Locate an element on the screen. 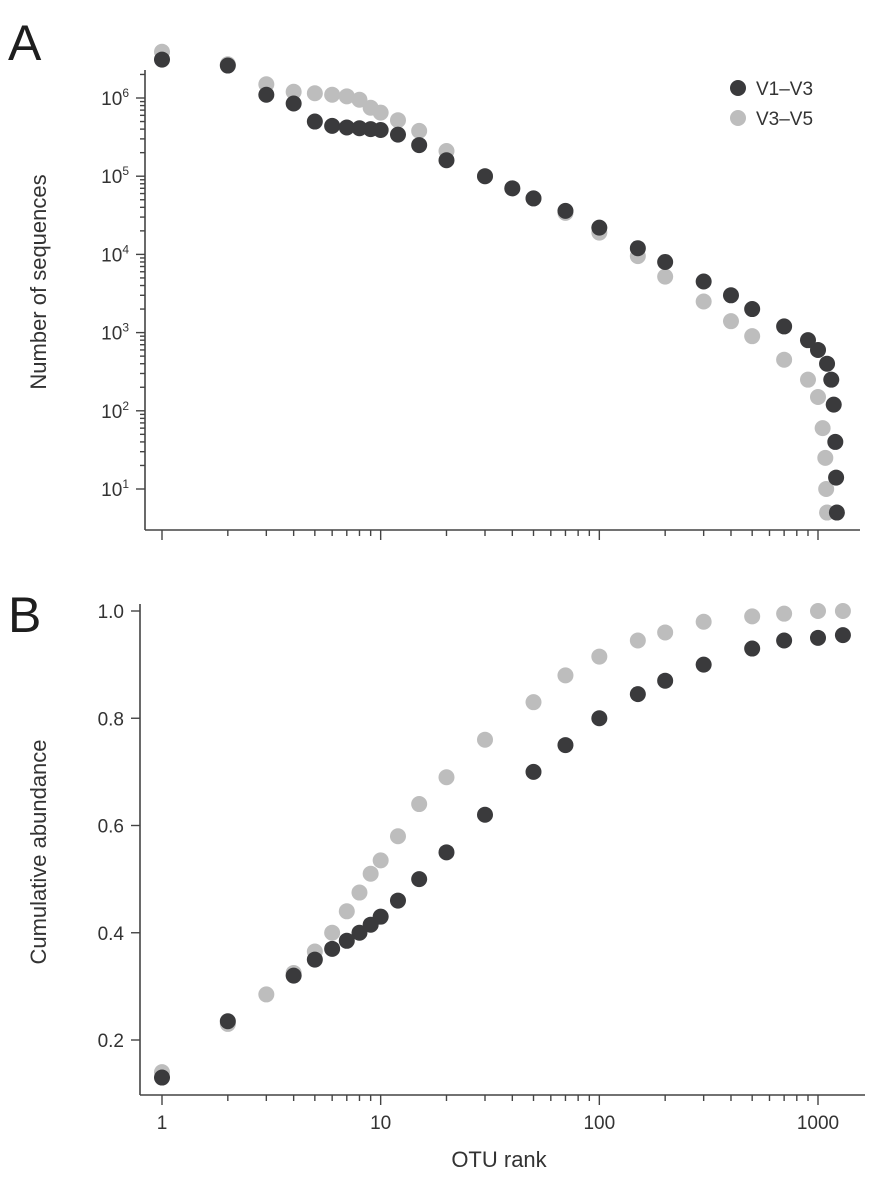 Image resolution: width=870 pixels, height=1182 pixels. panel-b-x-tick-label: 100 is located at coordinates (599, 1123).